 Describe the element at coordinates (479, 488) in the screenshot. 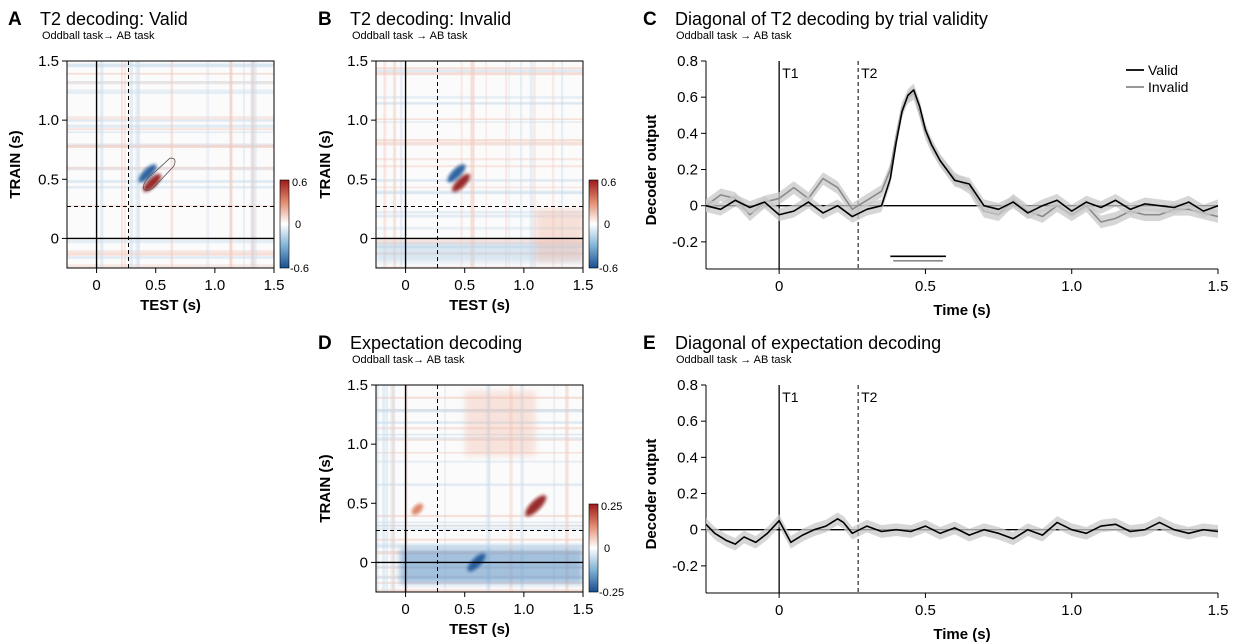

I see `heatmap-cells-D` at that location.